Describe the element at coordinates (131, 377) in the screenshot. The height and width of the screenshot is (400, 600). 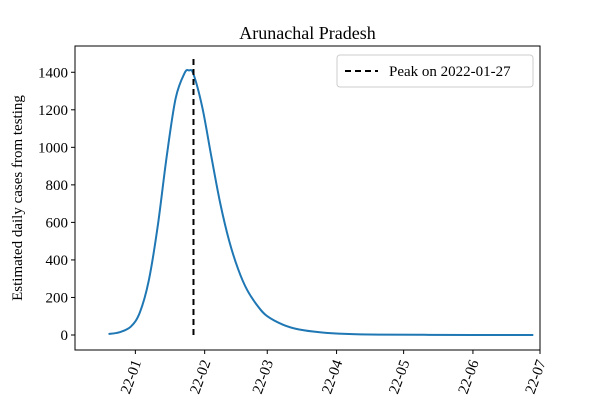
I see `x-tick-label: 22-01` at that location.